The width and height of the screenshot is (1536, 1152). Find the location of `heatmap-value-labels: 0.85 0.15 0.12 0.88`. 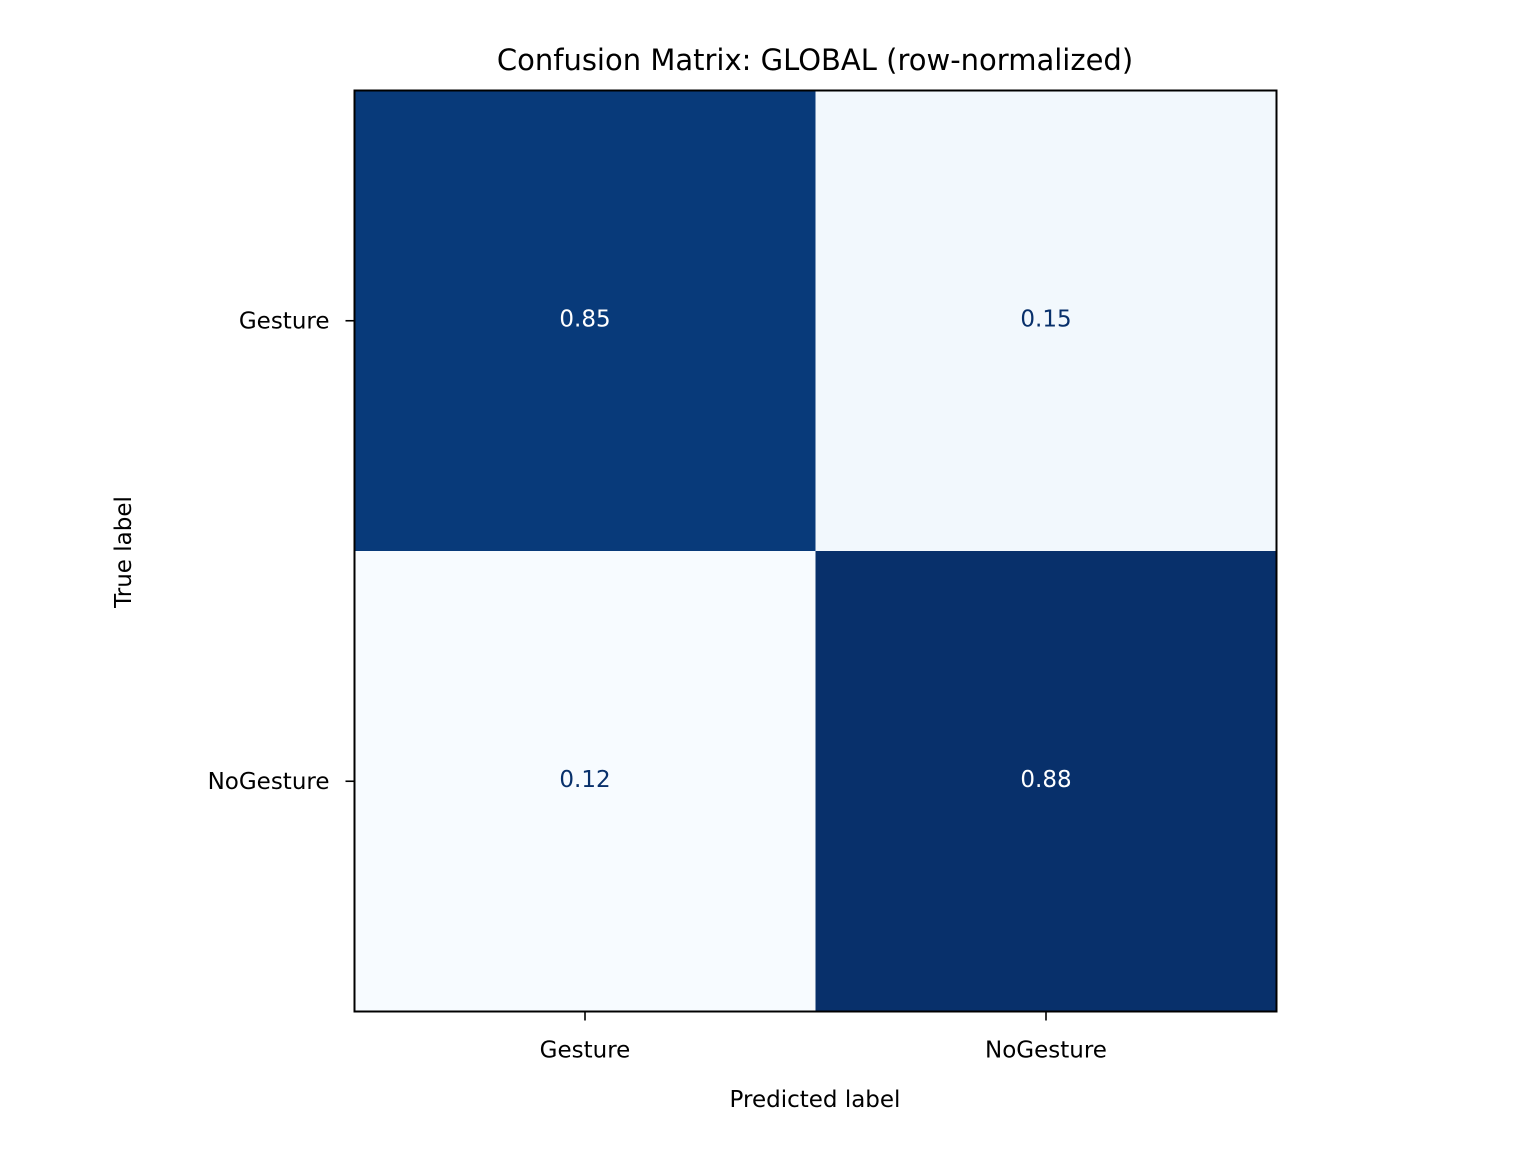

heatmap-value-labels: 0.85 0.15 0.12 0.88 is located at coordinates (815, 549).